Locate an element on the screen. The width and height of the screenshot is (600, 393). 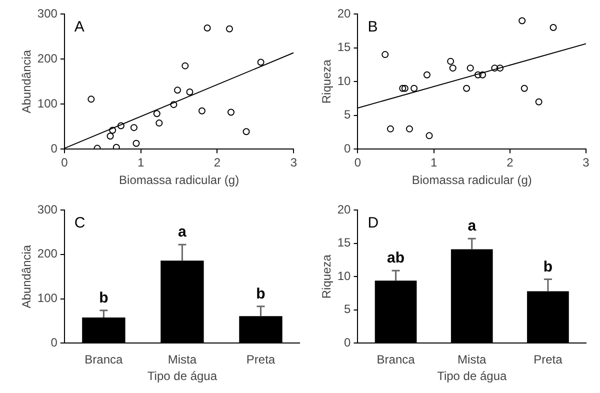
annotation: ab is located at coordinates (396, 258).